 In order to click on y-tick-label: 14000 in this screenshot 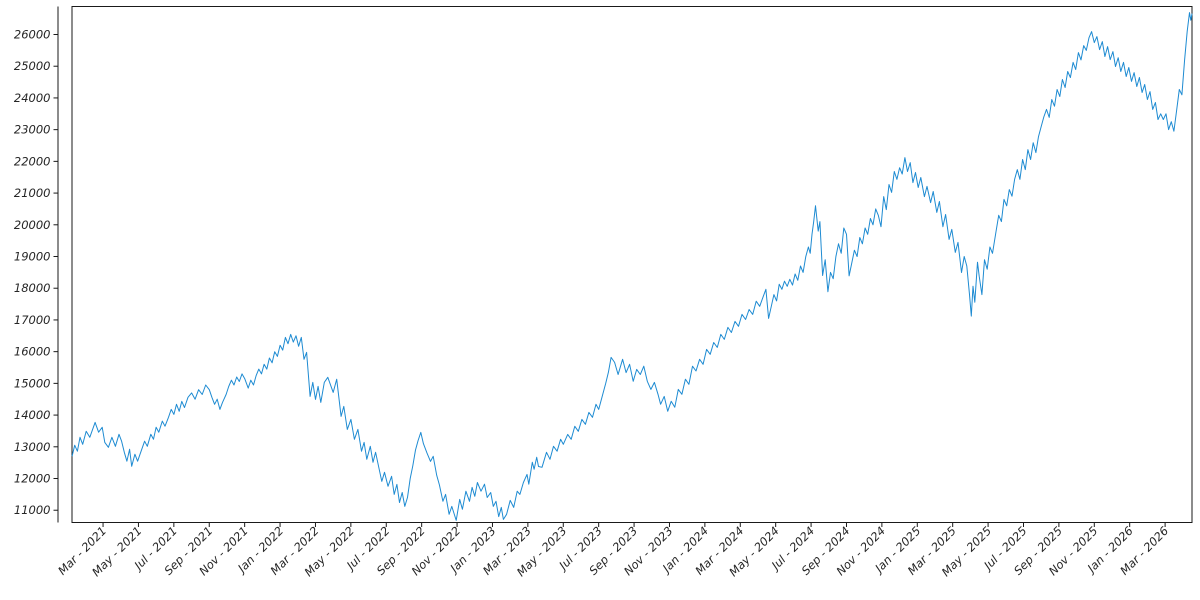, I will do `click(32, 415)`.